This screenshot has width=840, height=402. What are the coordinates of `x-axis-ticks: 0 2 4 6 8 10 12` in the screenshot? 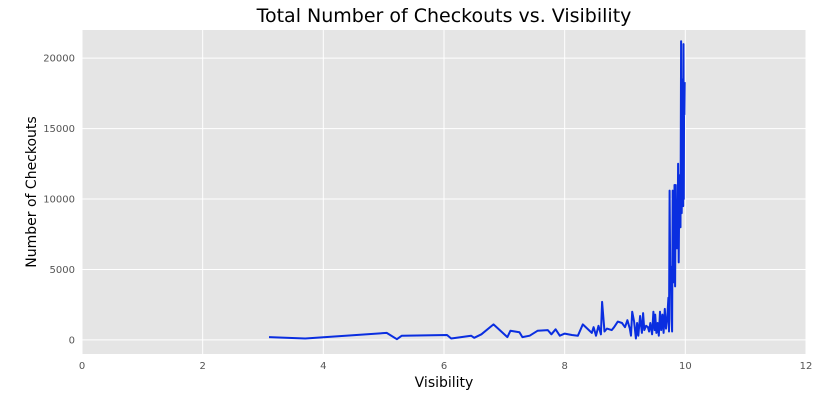 It's located at (446, 366).